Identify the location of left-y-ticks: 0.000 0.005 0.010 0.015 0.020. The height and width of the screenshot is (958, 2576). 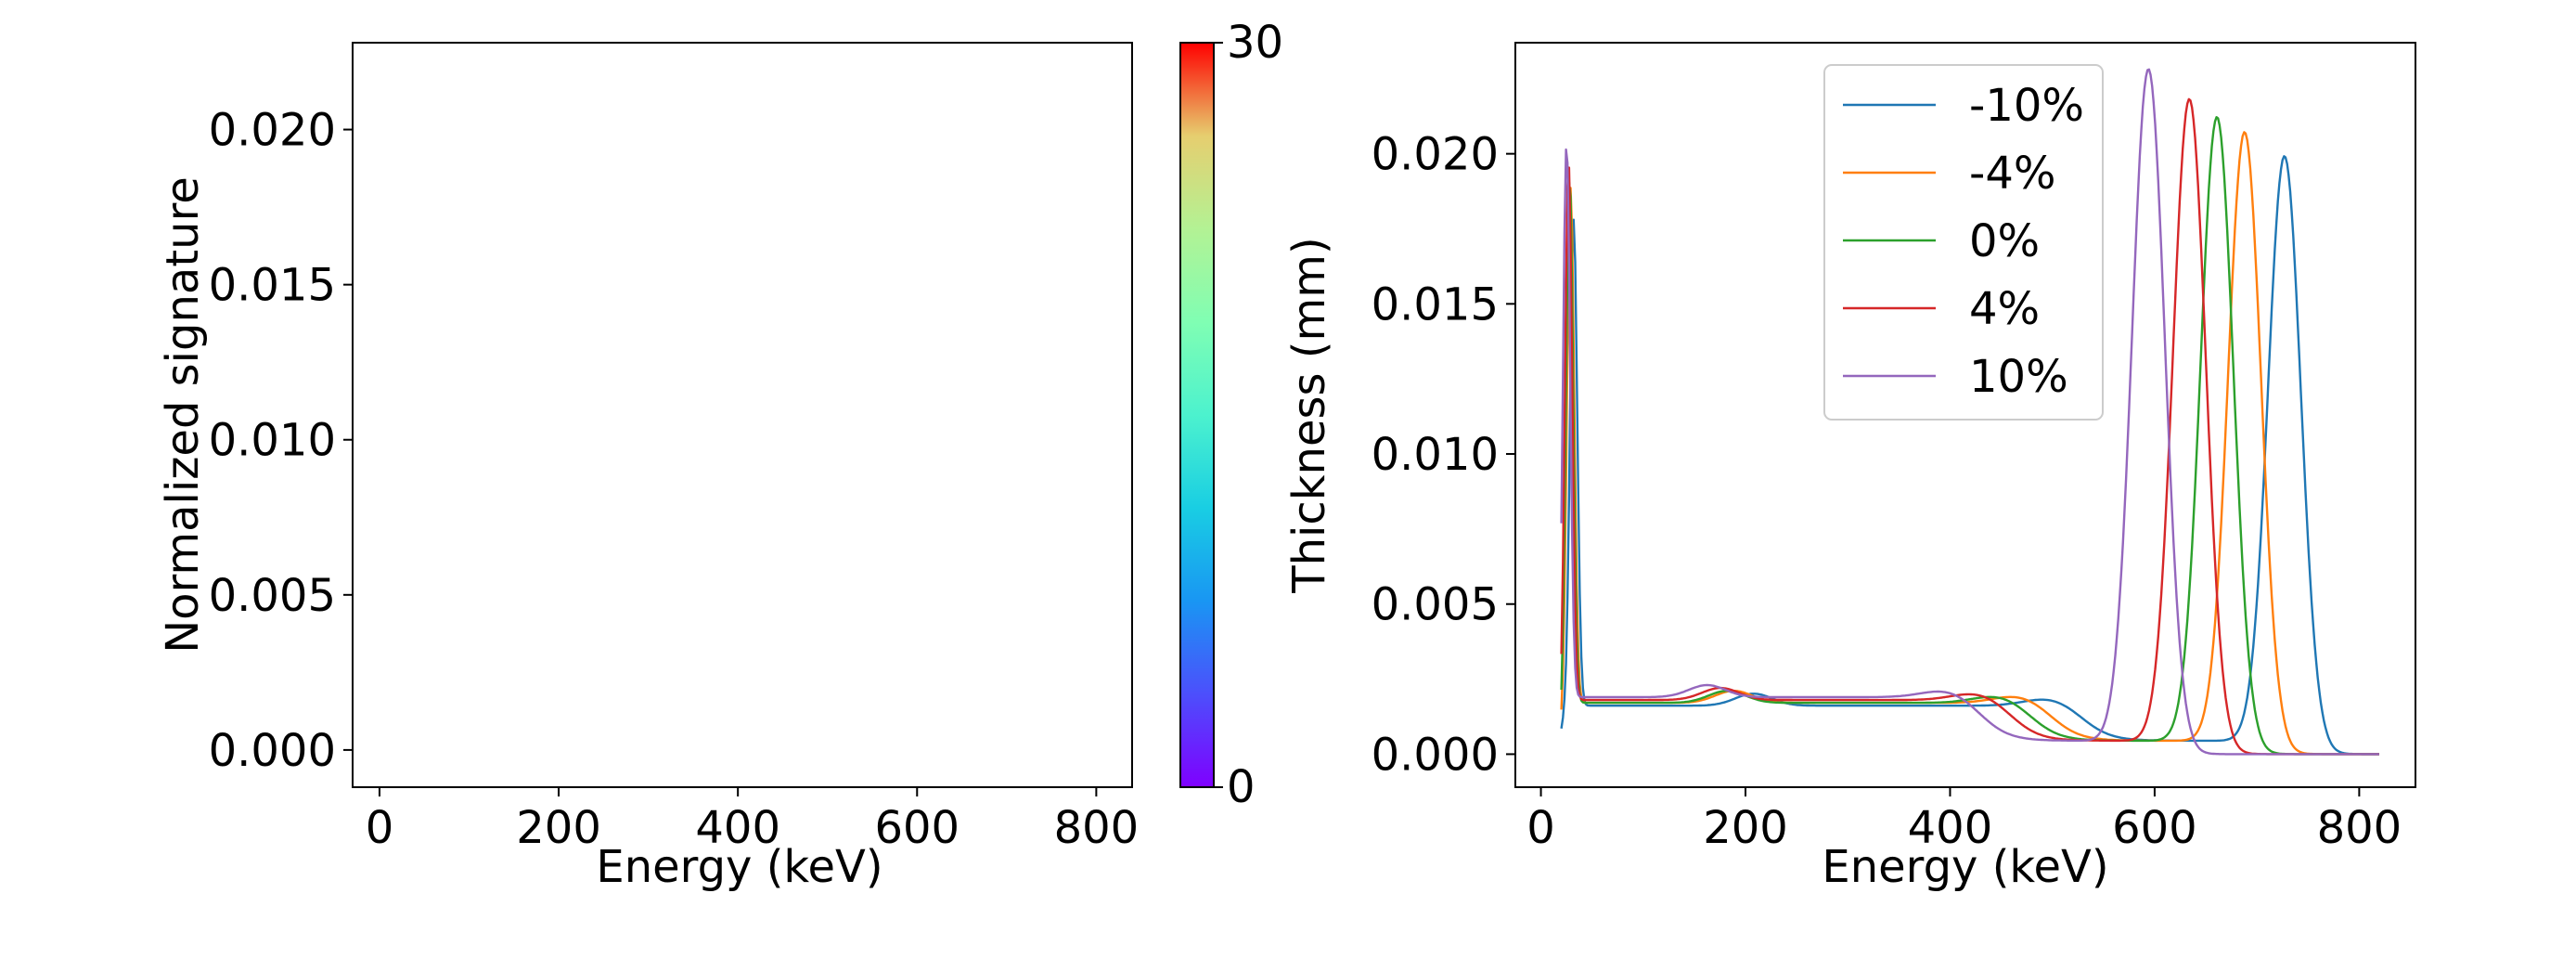
(281, 441).